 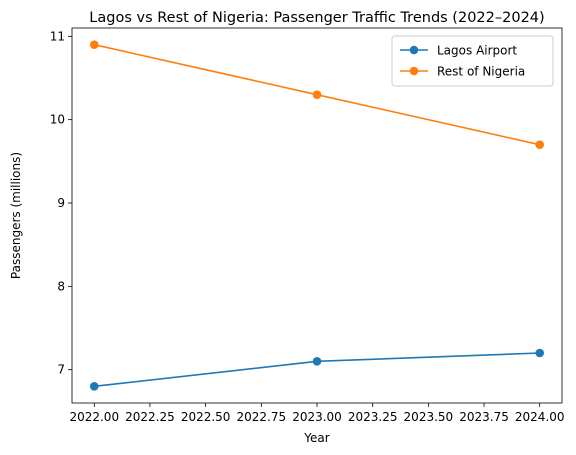 What do you see at coordinates (373, 417) in the screenshot?
I see `x-tick-label: 2023.25` at bounding box center [373, 417].